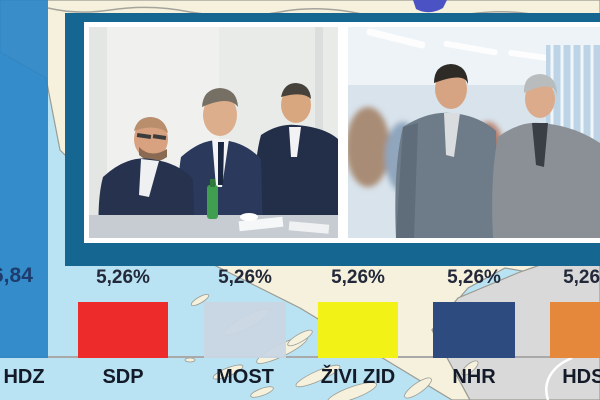 The width and height of the screenshot is (600, 400). What do you see at coordinates (300, 357) in the screenshot?
I see `chart-baseline` at bounding box center [300, 357].